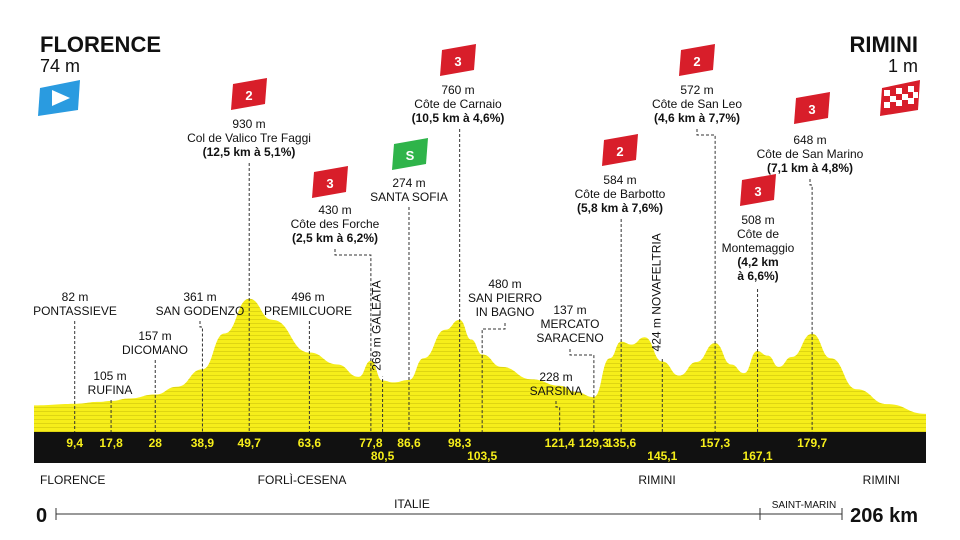 The height and width of the screenshot is (540, 960). What do you see at coordinates (200, 311) in the screenshot?
I see `place-label-line: SAN GODENZO` at bounding box center [200, 311].